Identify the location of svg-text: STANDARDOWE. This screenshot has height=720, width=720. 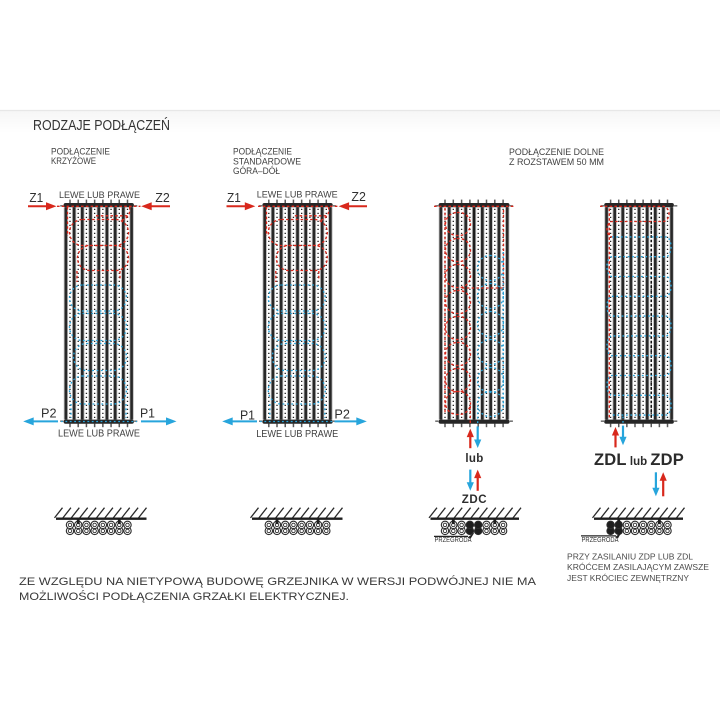
(267, 161).